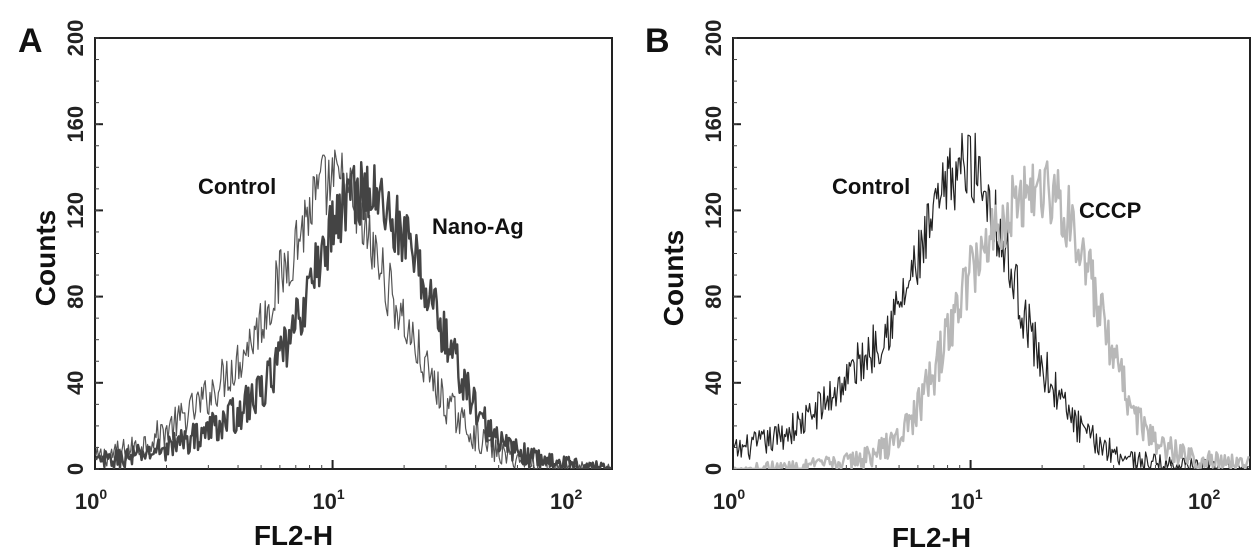  Describe the element at coordinates (1110, 210) in the screenshot. I see `series-annotation: CCCP` at that location.